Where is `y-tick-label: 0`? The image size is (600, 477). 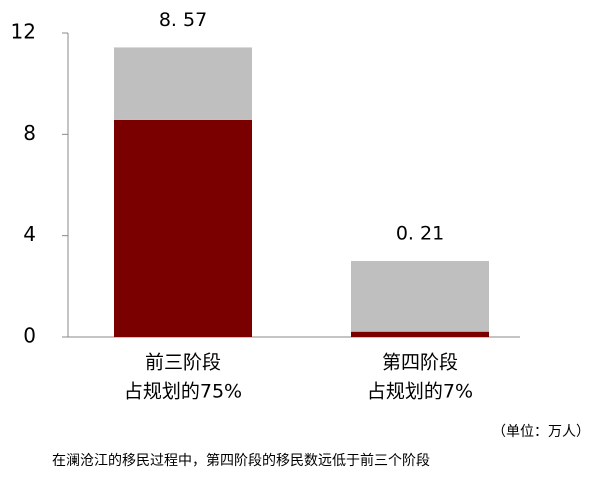
y-tick-label: 0 is located at coordinates (29, 336).